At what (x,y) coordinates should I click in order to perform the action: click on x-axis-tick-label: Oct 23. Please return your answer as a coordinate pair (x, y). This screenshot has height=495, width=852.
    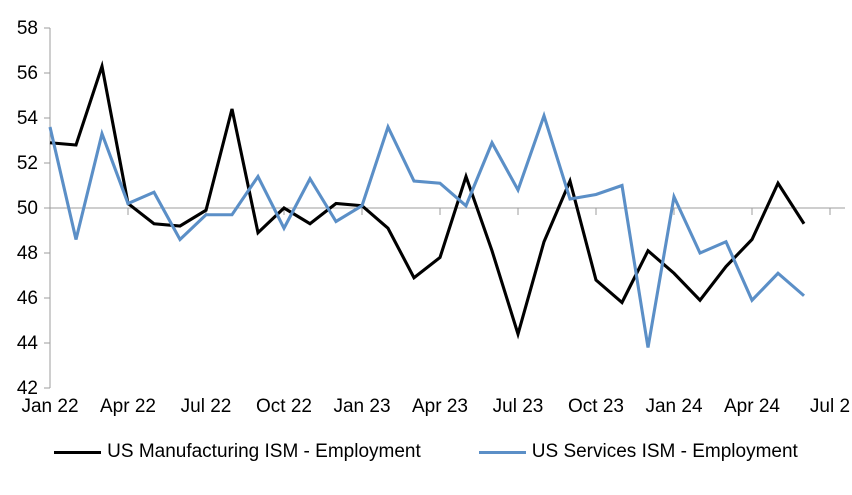
    Looking at the image, I should click on (596, 406).